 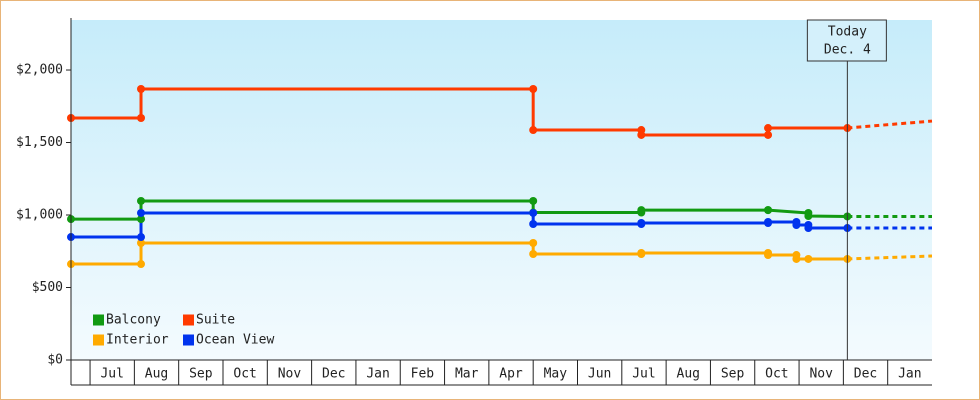 I want to click on y-tick-label: $500, so click(x=47, y=287).